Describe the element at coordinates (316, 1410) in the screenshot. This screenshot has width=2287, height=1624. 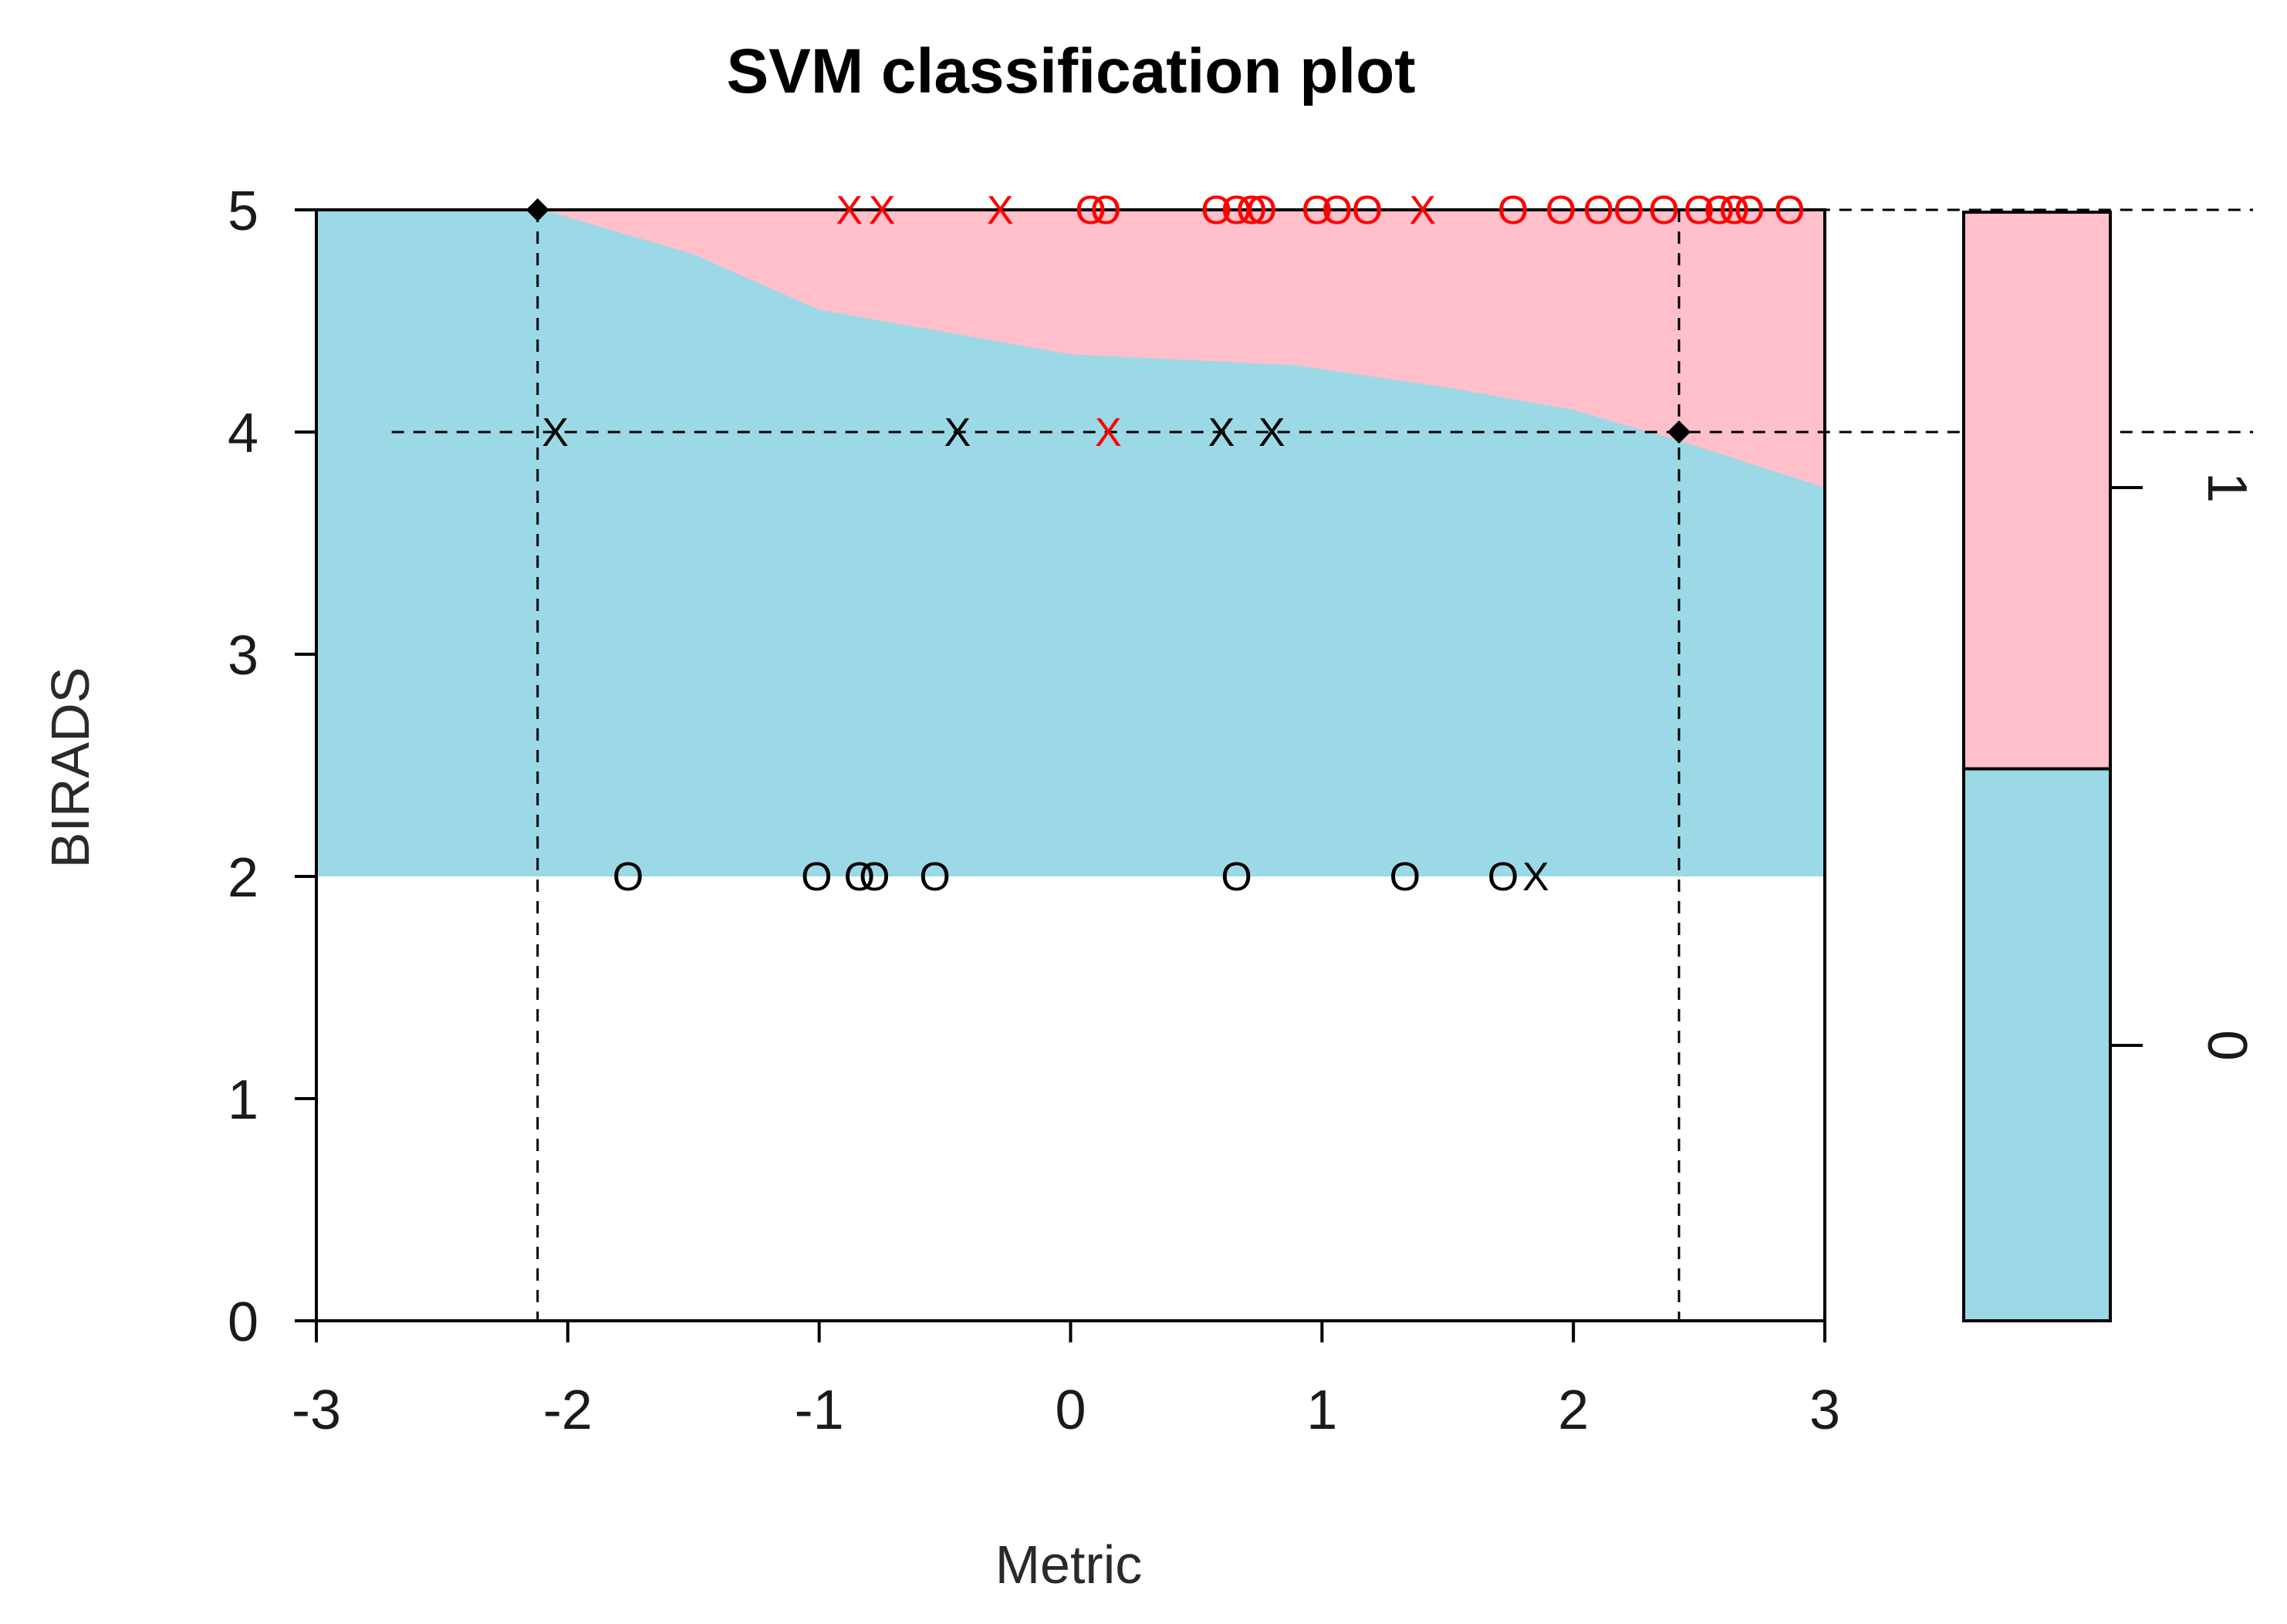
I see `x-tick-label: -3` at that location.